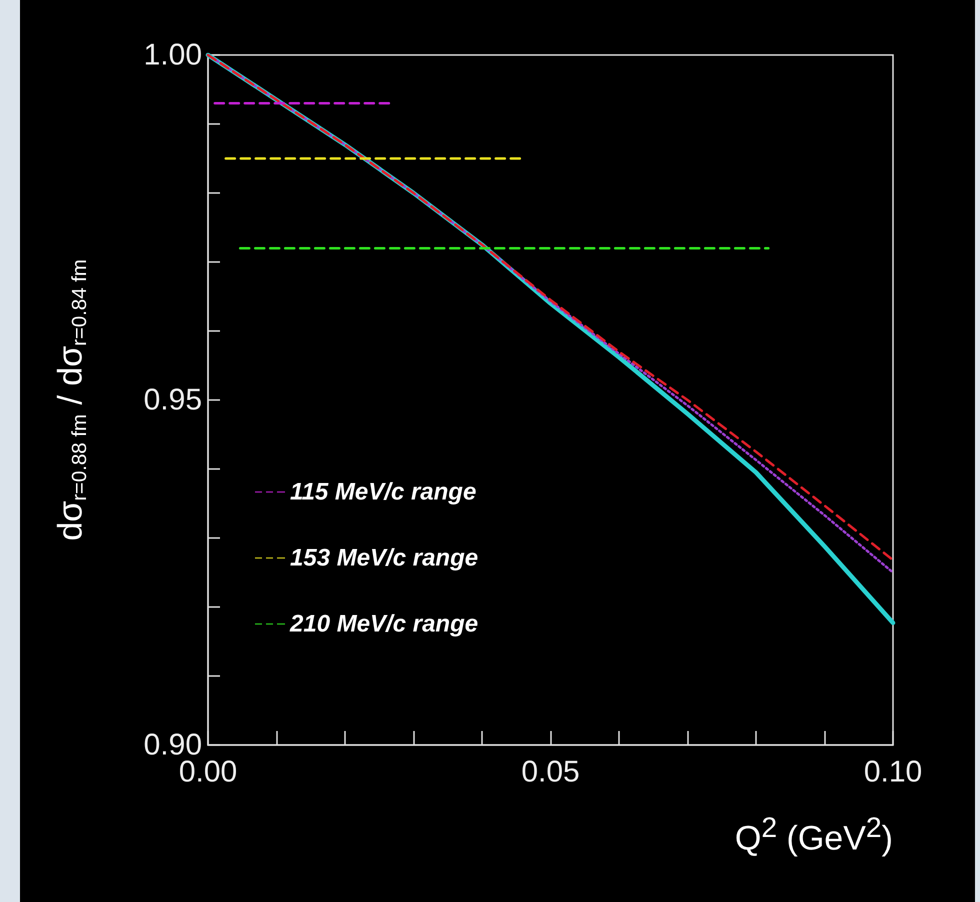  Describe the element at coordinates (893, 772) in the screenshot. I see `x-tick-label: 0.10` at that location.